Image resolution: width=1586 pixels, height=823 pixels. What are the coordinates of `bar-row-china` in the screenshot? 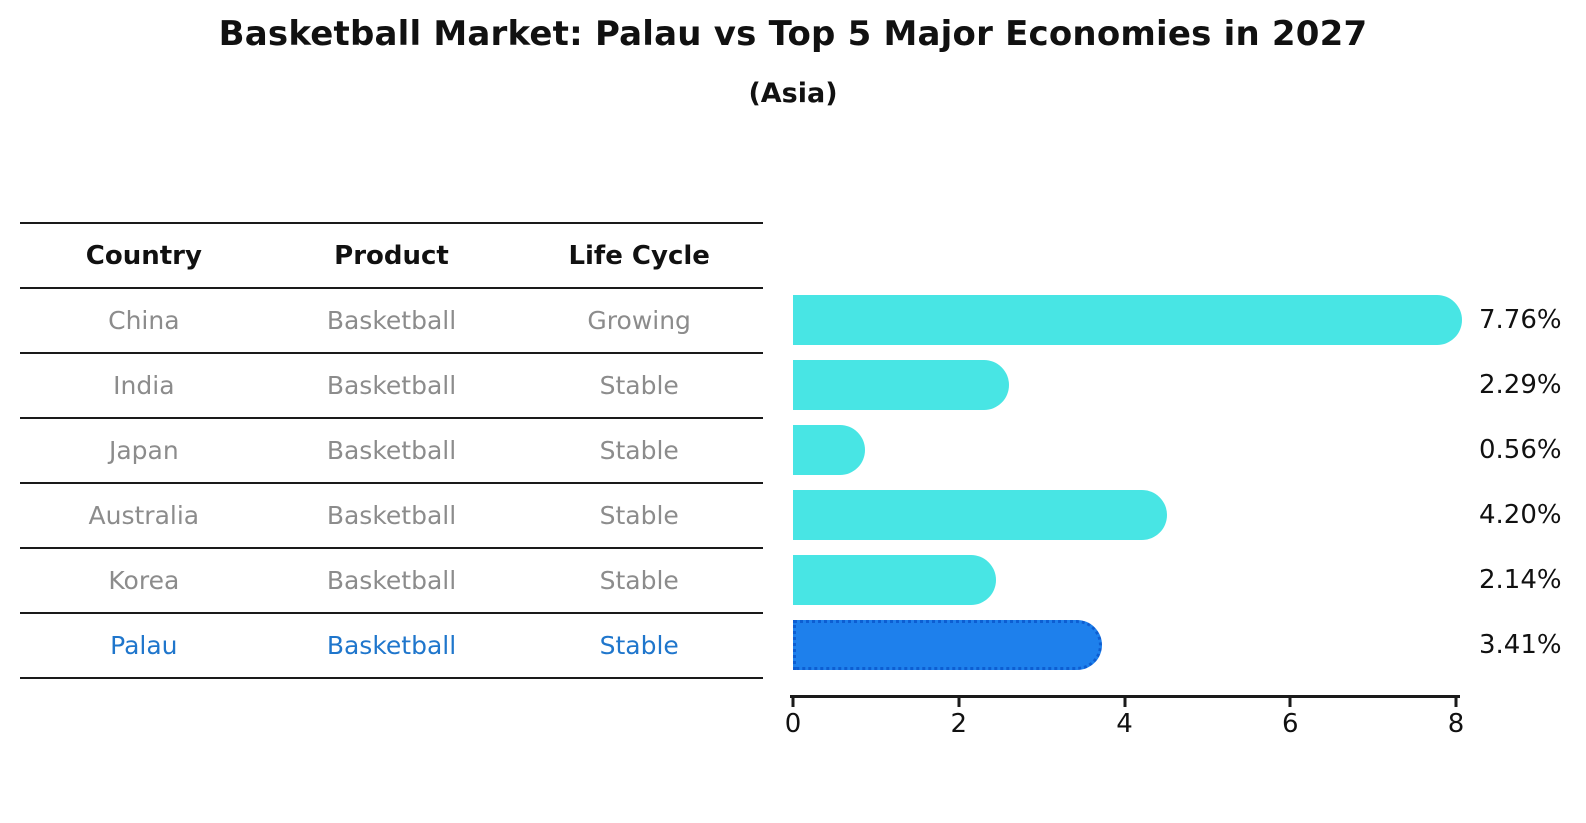 It's located at (1127, 319).